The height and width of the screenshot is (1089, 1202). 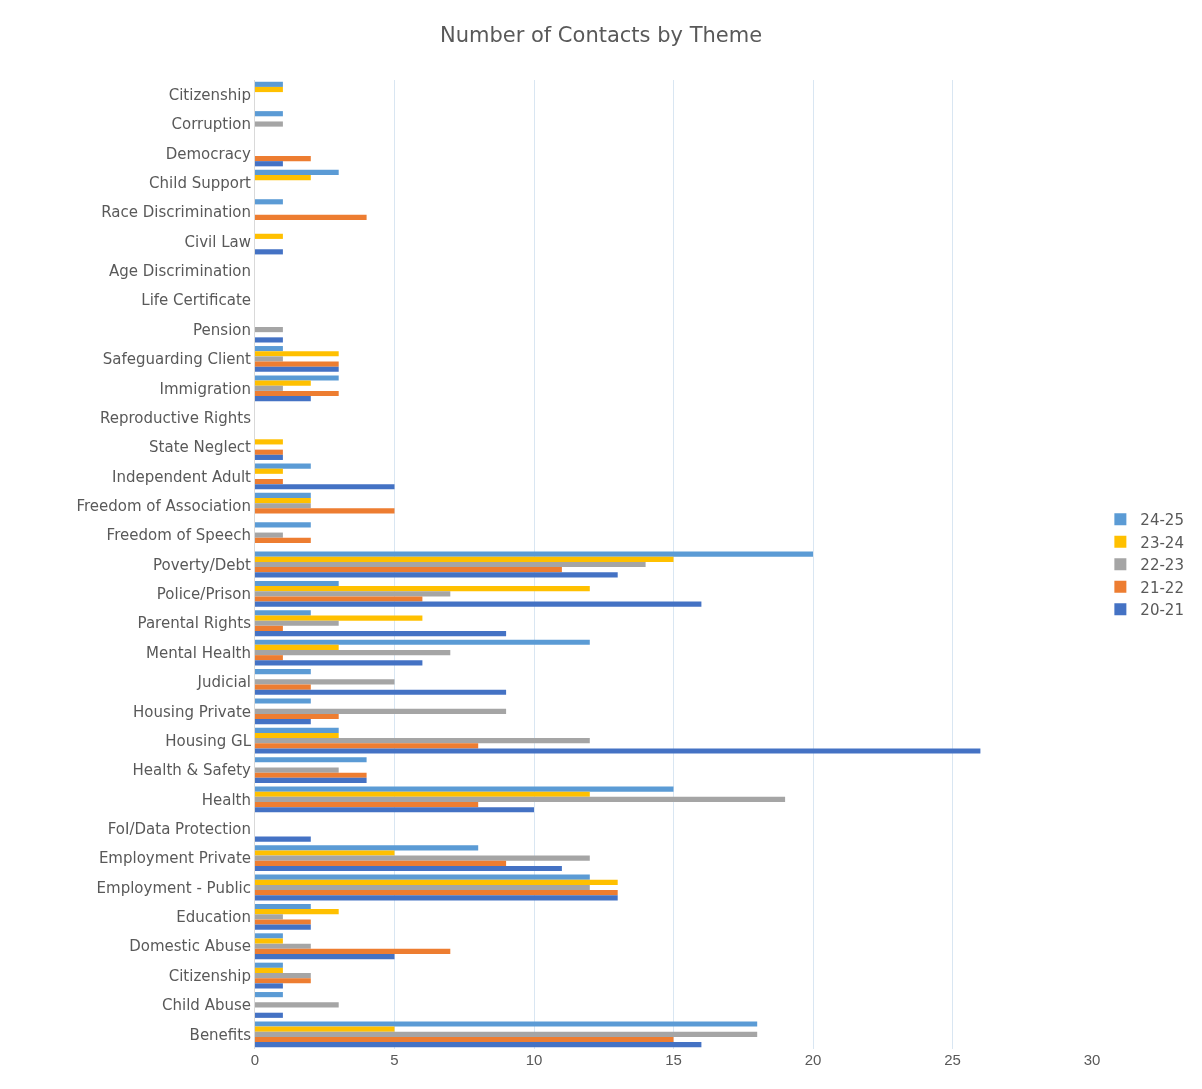 What do you see at coordinates (174, 858) in the screenshot?
I see `y-tick-label: Employment Private` at bounding box center [174, 858].